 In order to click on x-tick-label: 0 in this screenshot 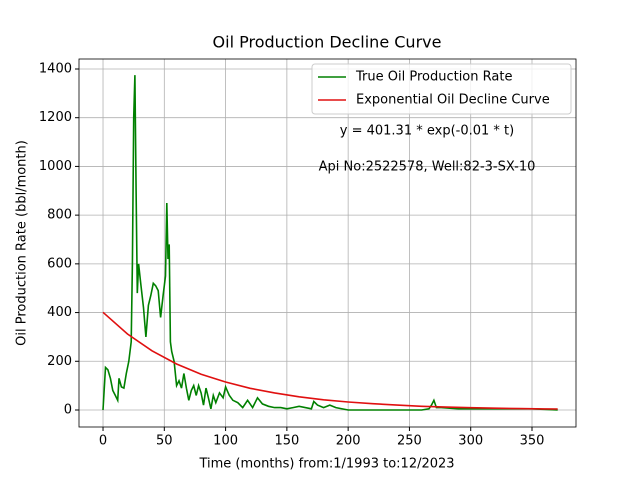, I will do `click(103, 441)`.